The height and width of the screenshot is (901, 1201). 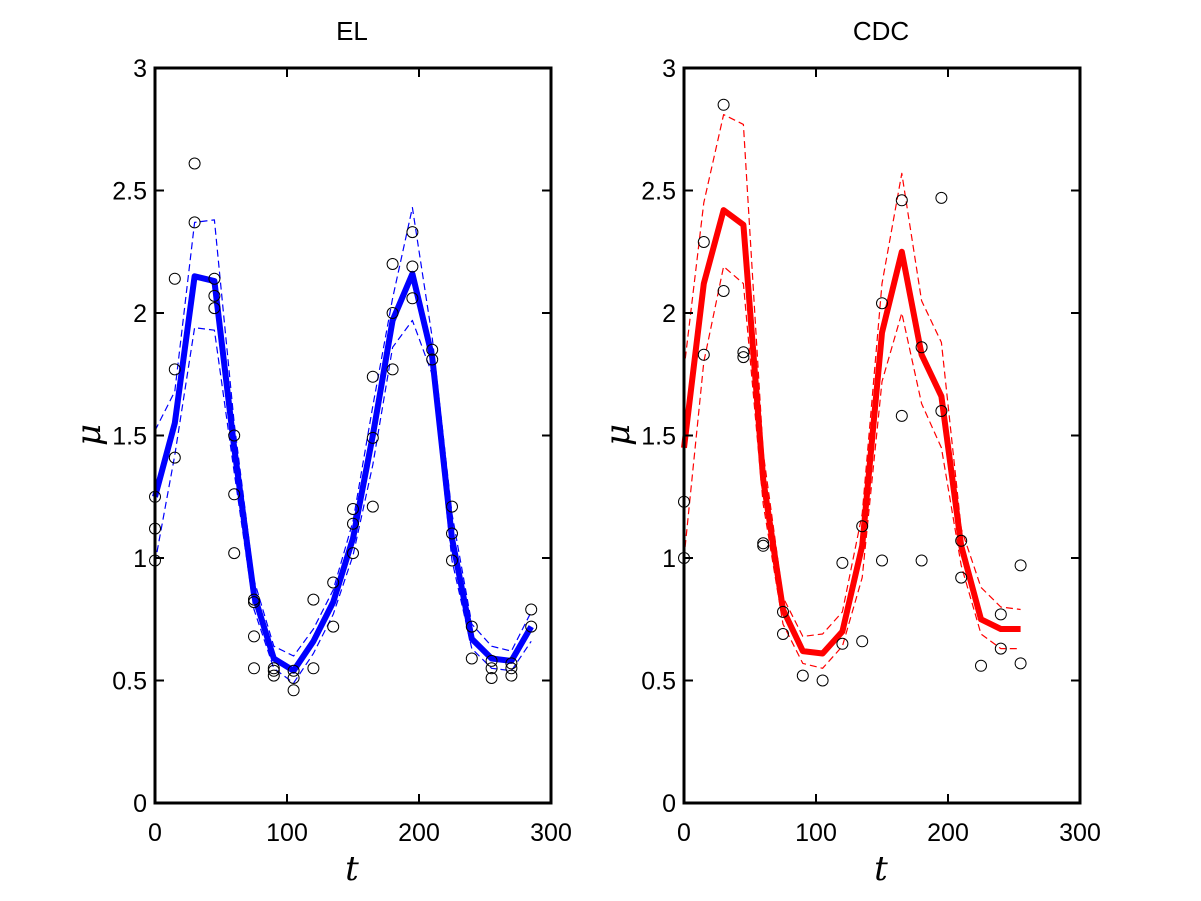 What do you see at coordinates (89, 435) in the screenshot?
I see `el-y-axis-label: μ` at bounding box center [89, 435].